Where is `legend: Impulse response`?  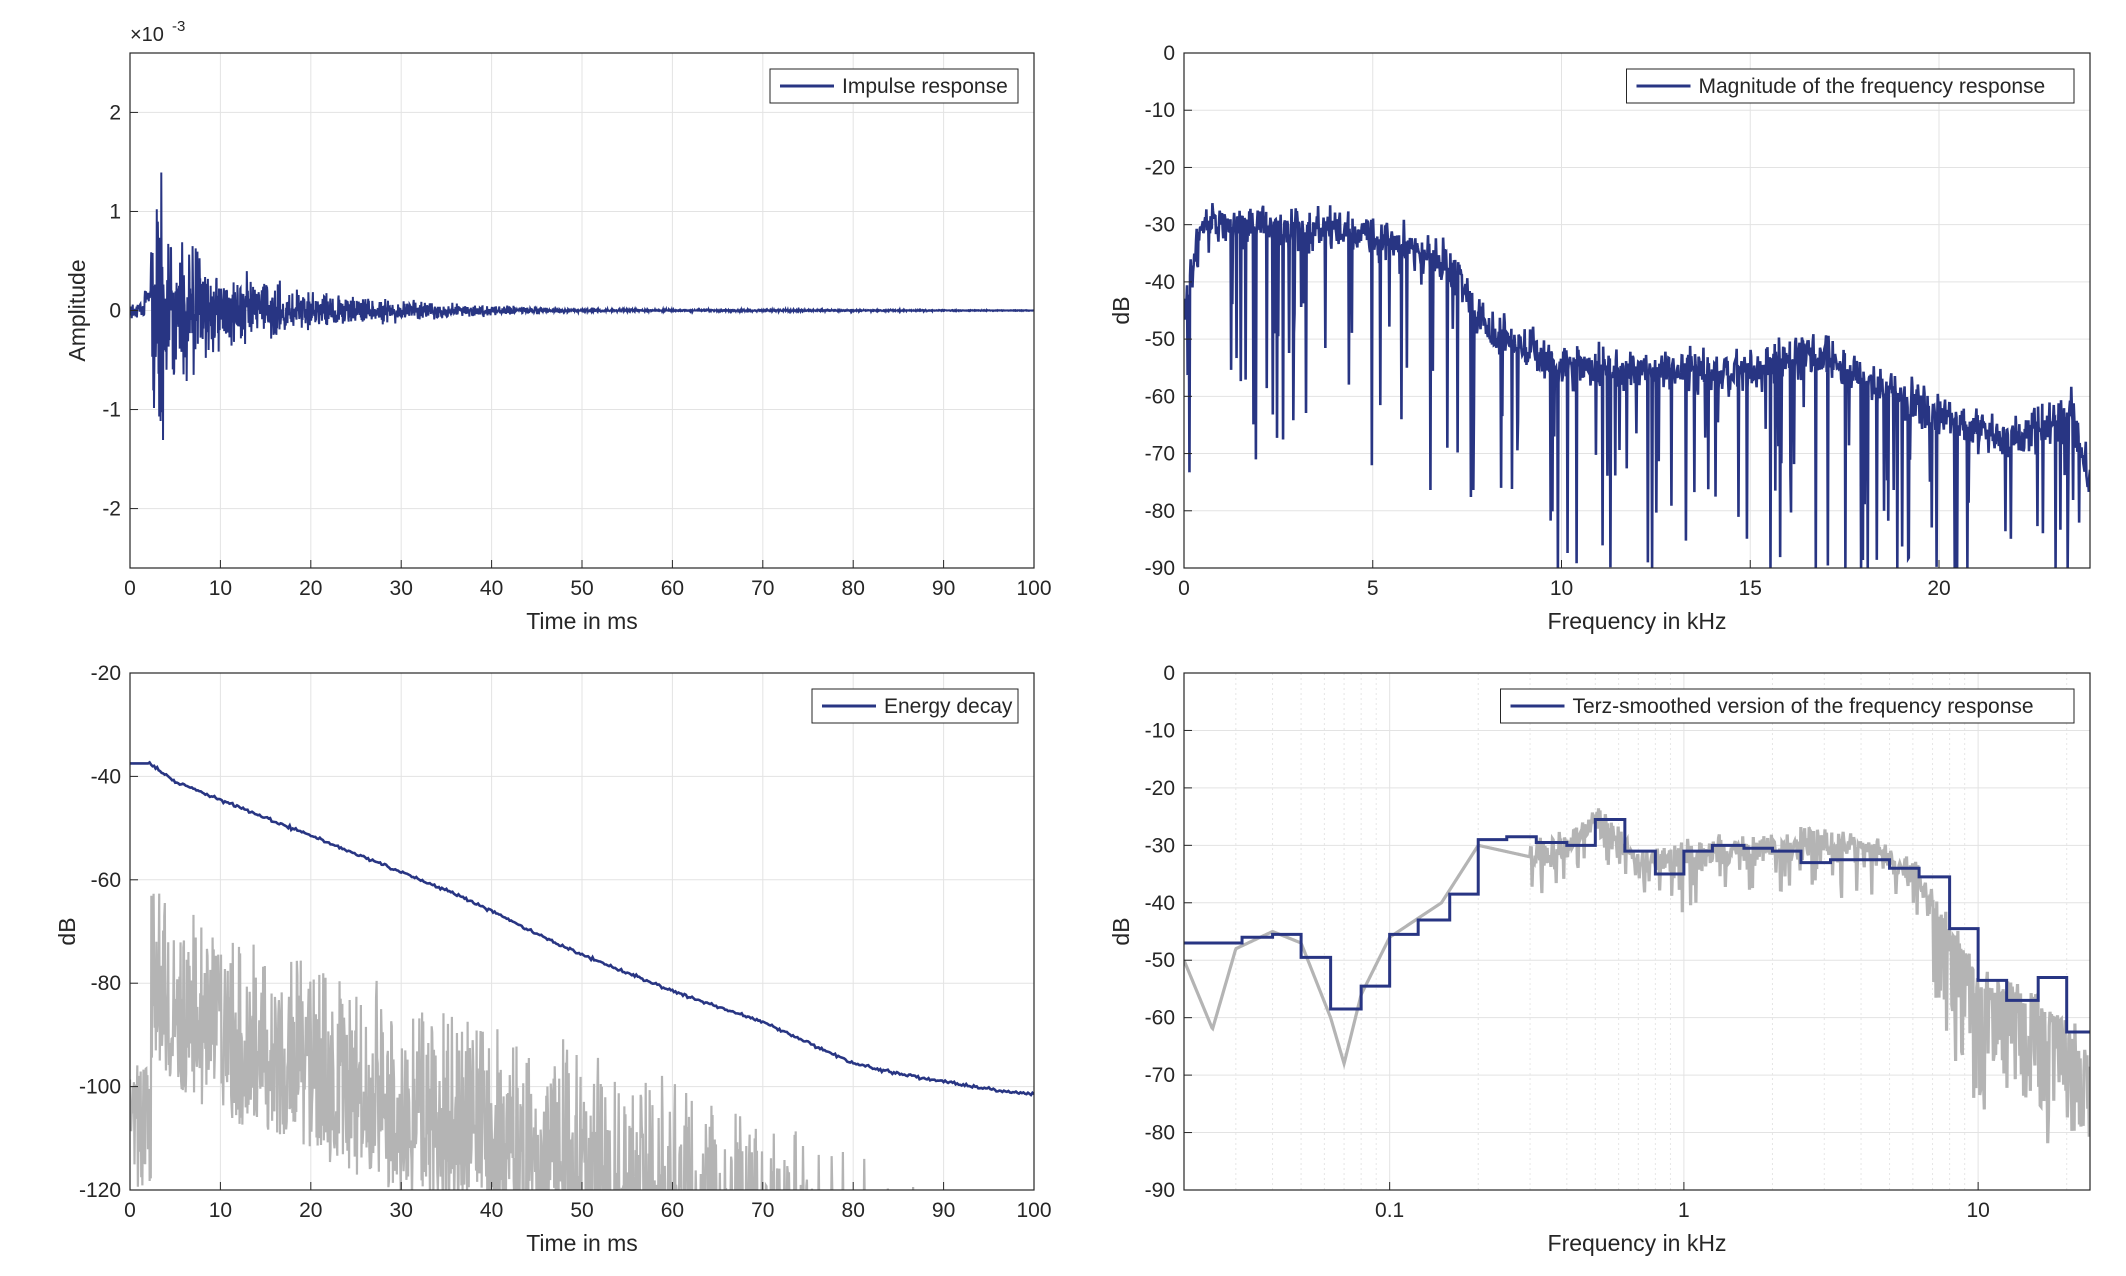 legend: Impulse response is located at coordinates (894, 86).